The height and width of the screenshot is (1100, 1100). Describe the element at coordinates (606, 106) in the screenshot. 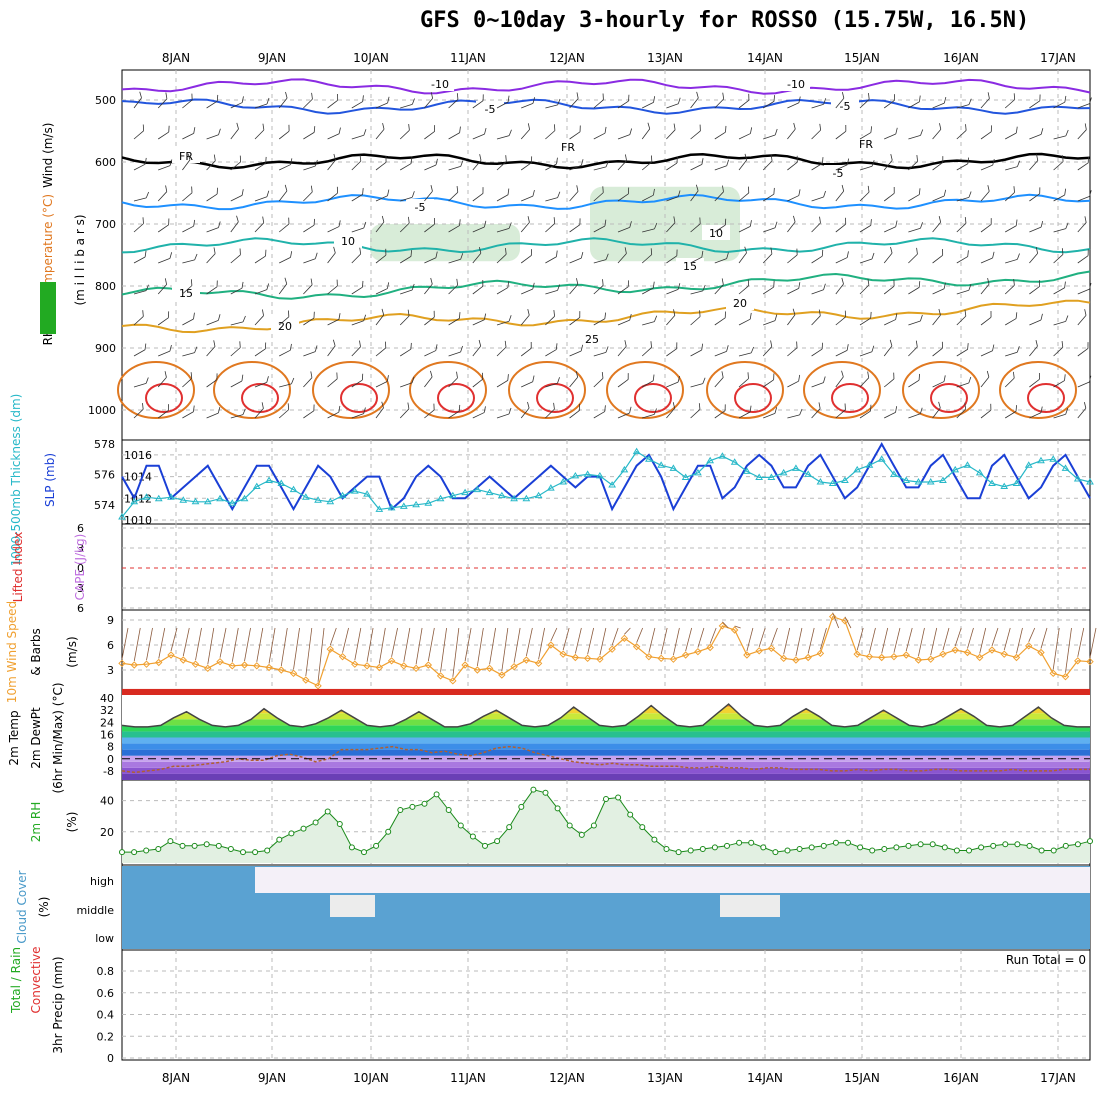

I see `isotherm--5` at that location.